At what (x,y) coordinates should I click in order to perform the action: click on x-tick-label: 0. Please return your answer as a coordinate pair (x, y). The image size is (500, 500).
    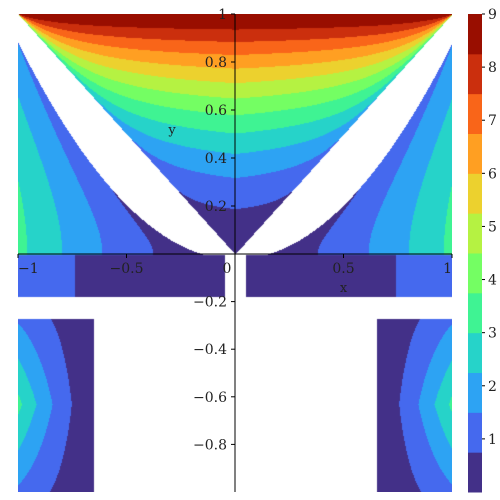
    Looking at the image, I should click on (227, 269).